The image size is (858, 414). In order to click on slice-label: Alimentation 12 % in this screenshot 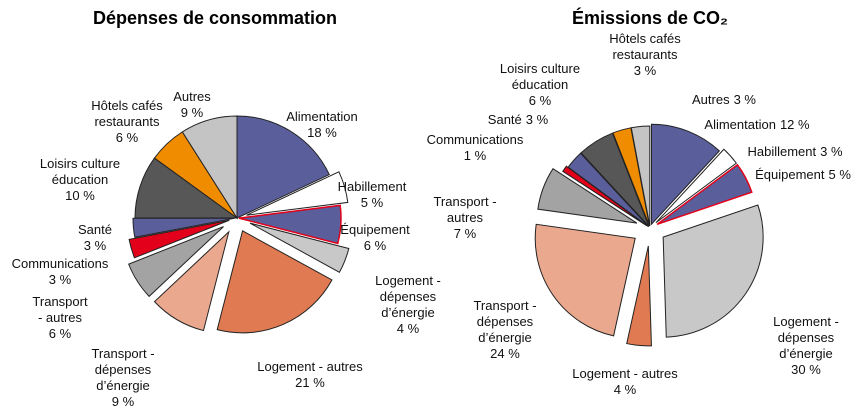, I will do `click(757, 125)`.